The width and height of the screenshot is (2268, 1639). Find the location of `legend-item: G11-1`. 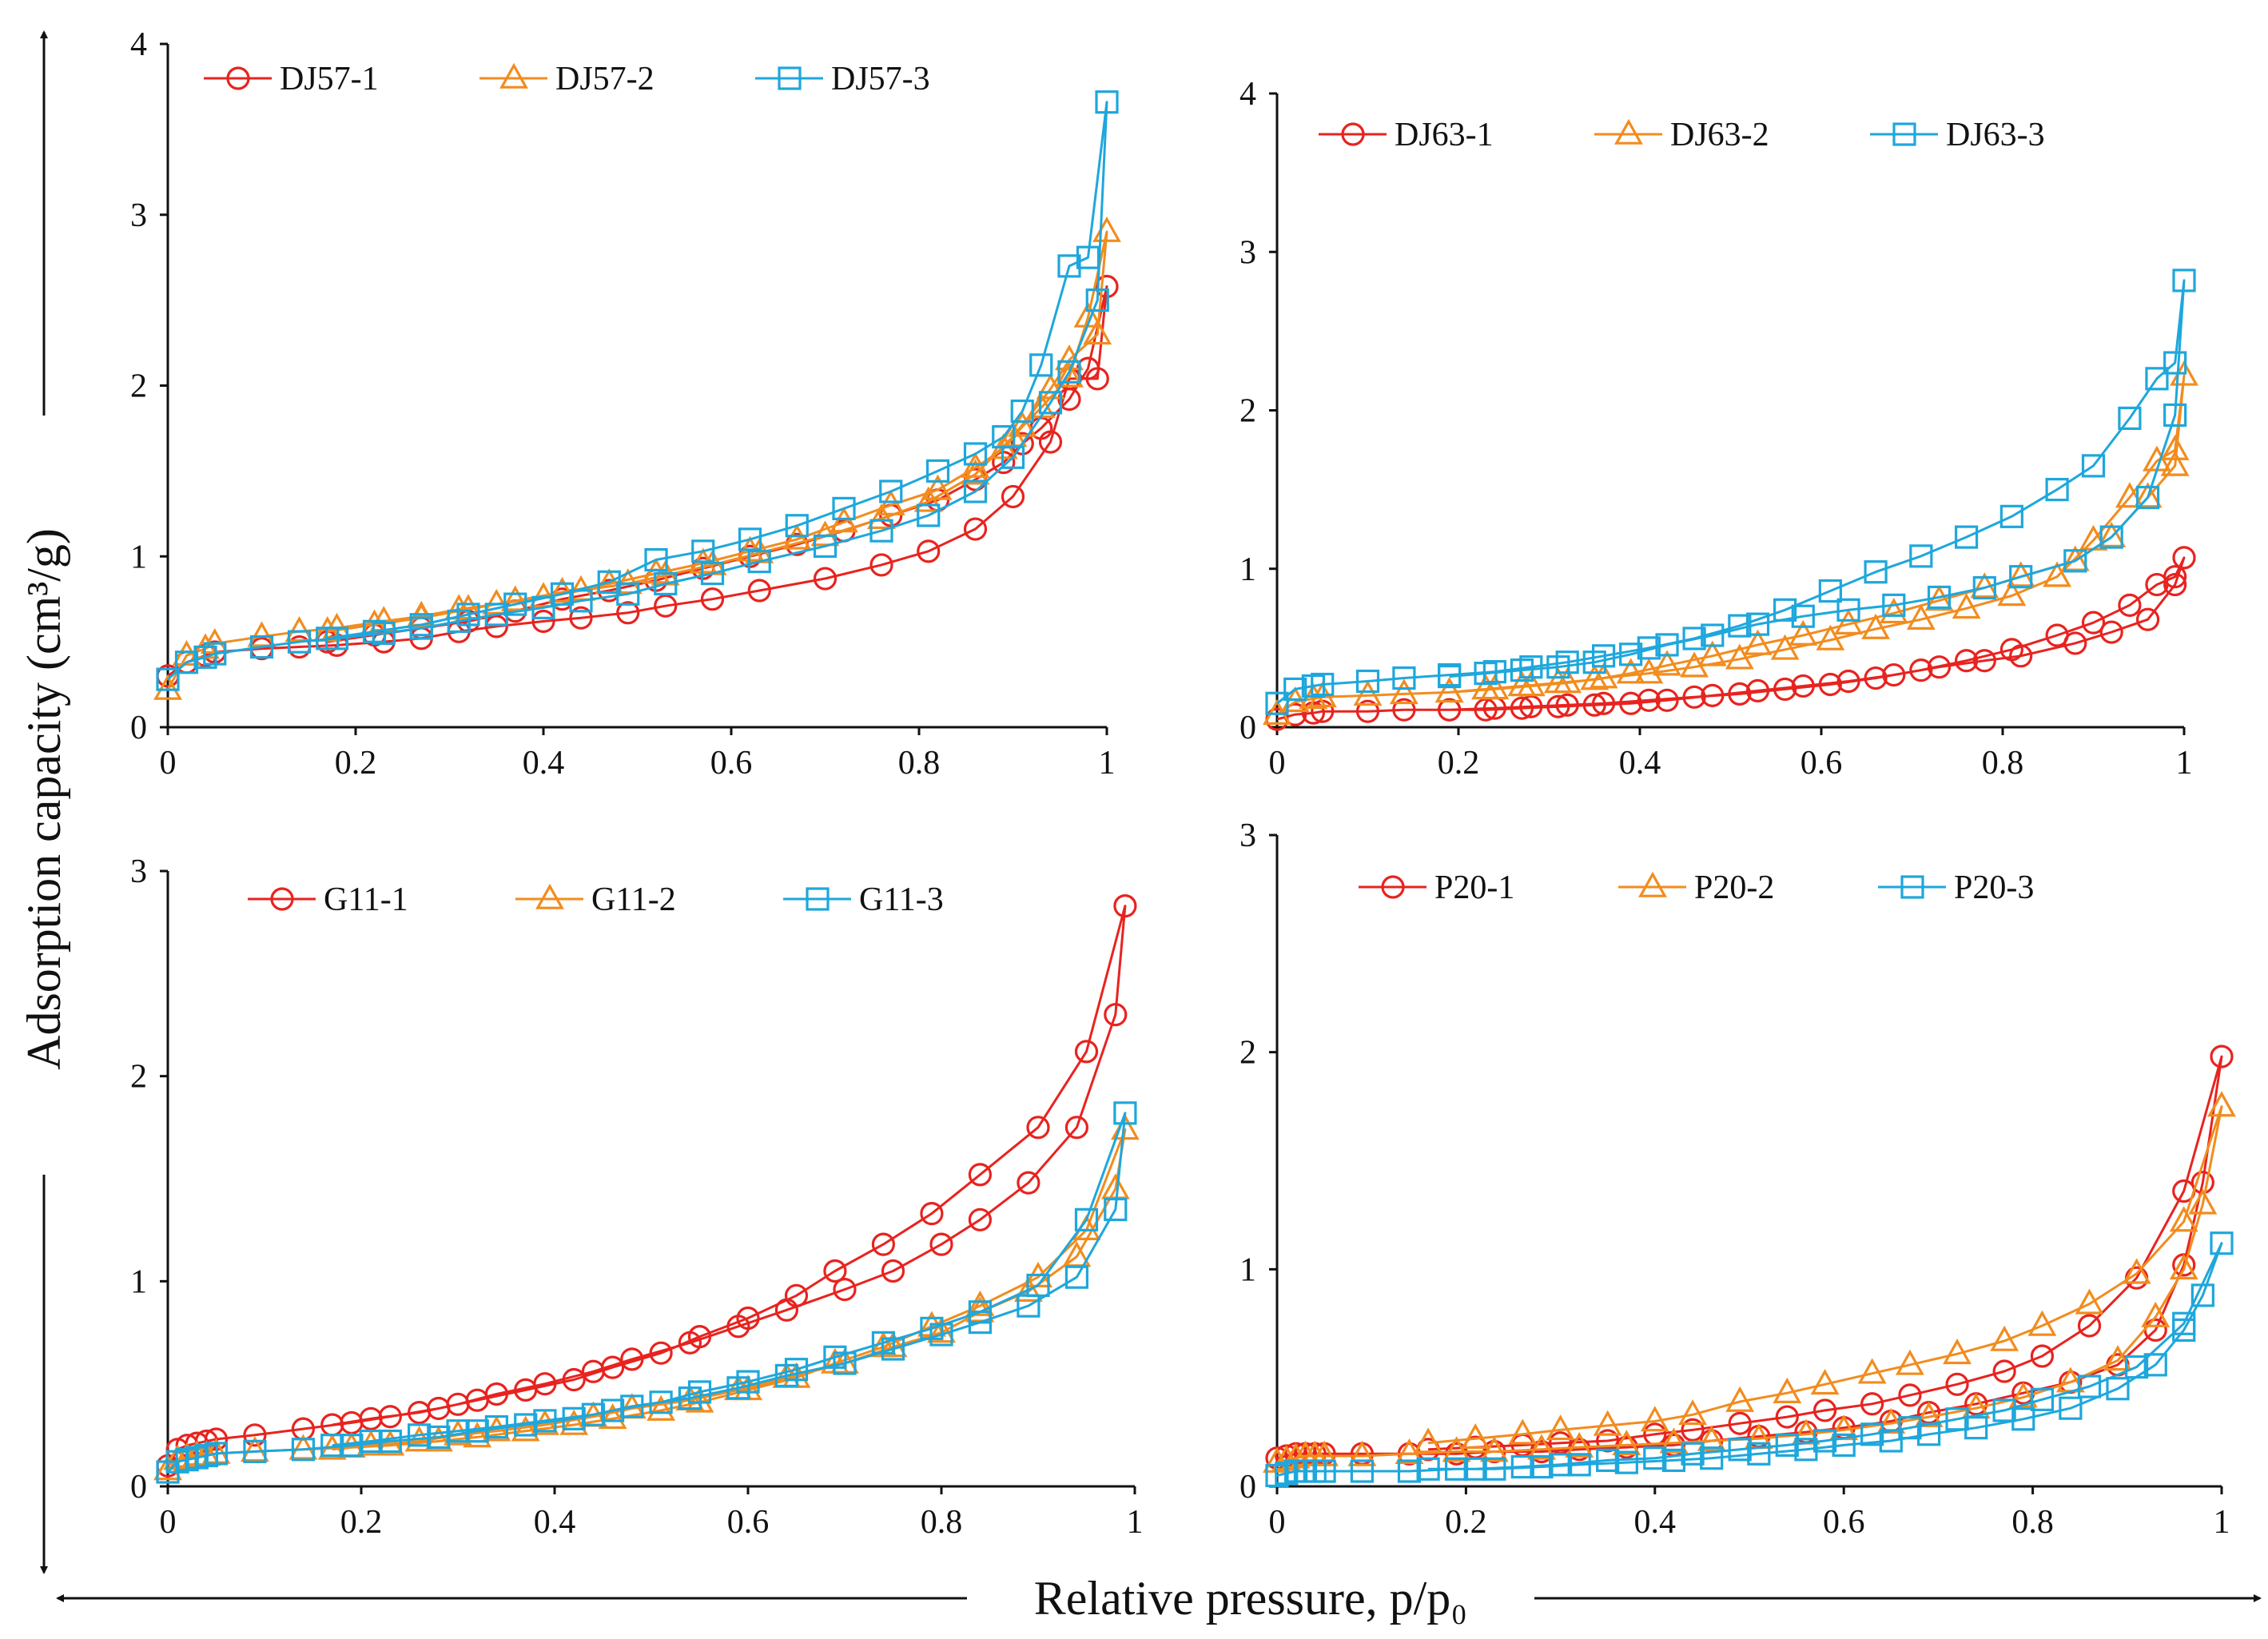

legend-item: G11-1 is located at coordinates (328, 899).